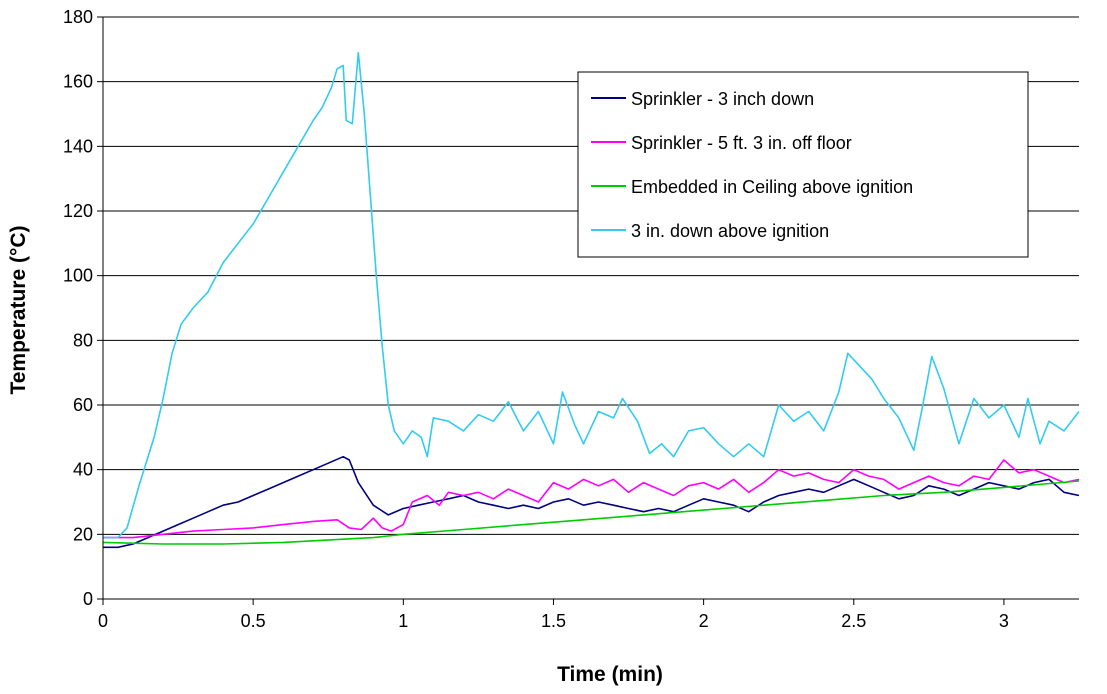 The image size is (1107, 694). Describe the element at coordinates (83, 534) in the screenshot. I see `y-tick-label: 20` at that location.